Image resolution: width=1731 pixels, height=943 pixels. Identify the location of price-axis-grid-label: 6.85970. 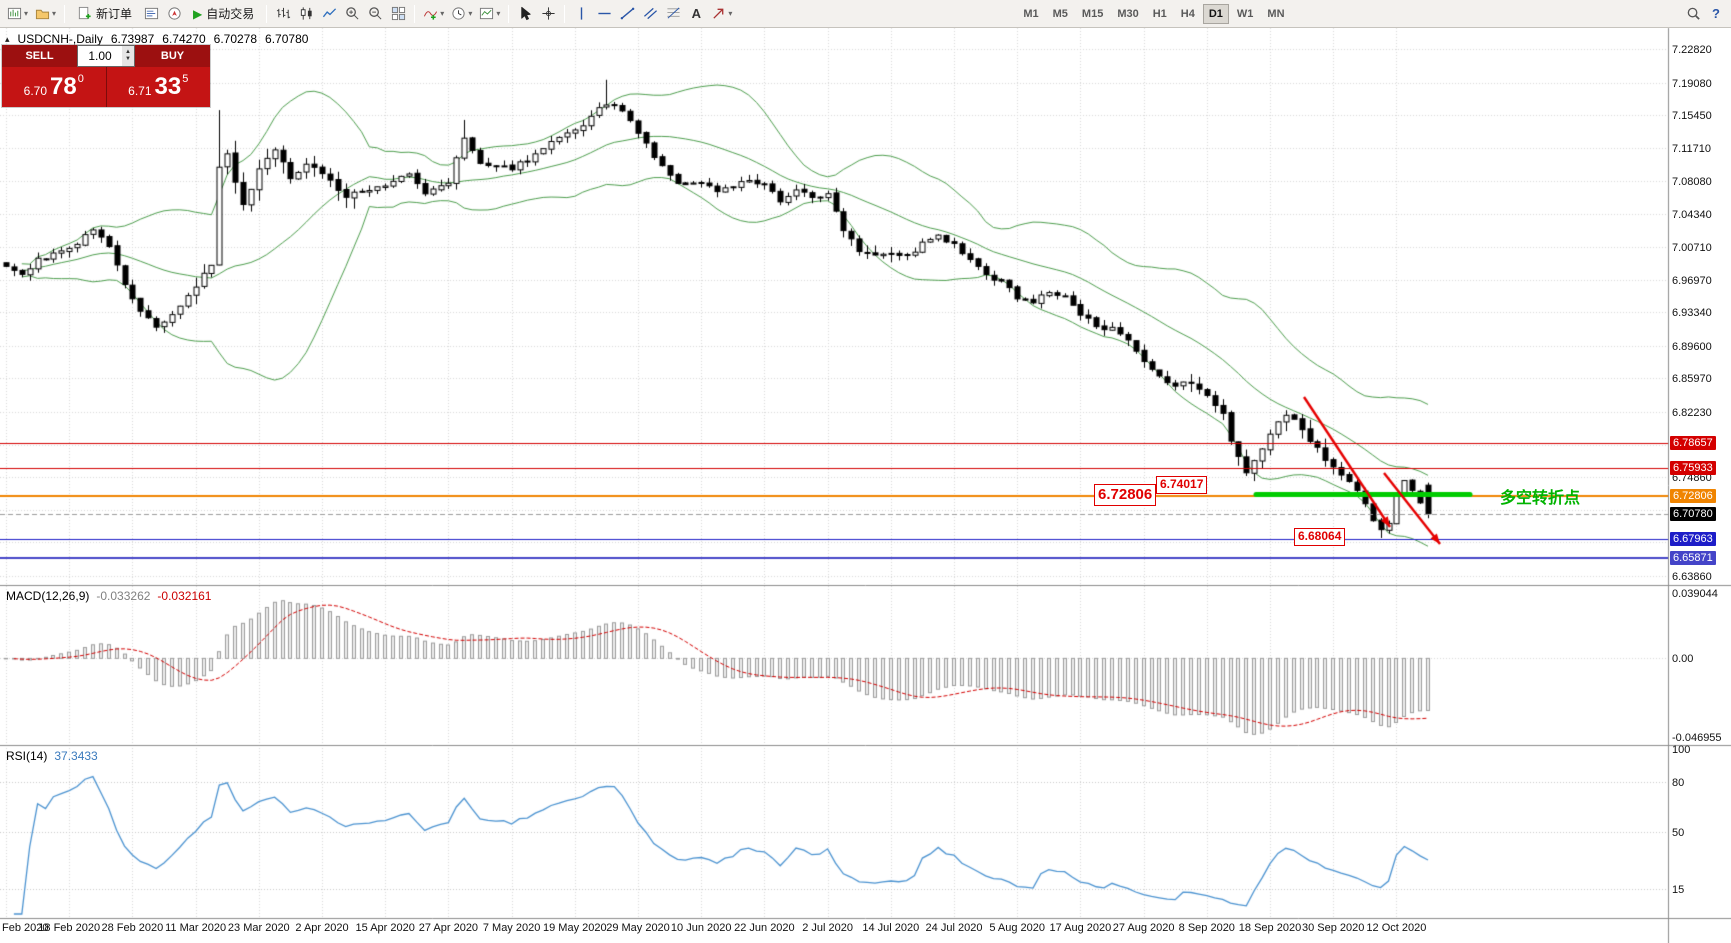
(1692, 379).